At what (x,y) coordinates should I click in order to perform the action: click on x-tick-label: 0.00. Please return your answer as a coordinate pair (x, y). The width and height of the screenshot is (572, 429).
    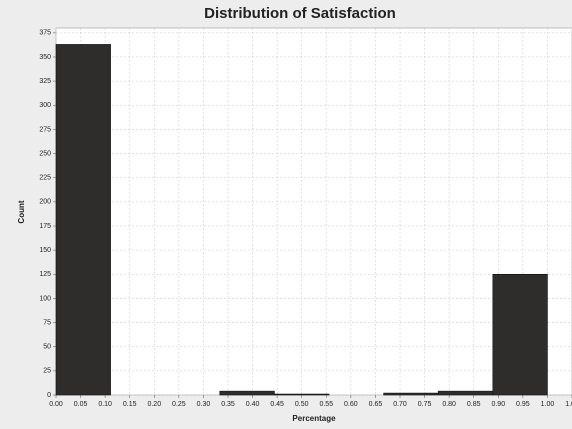
    Looking at the image, I should click on (56, 404).